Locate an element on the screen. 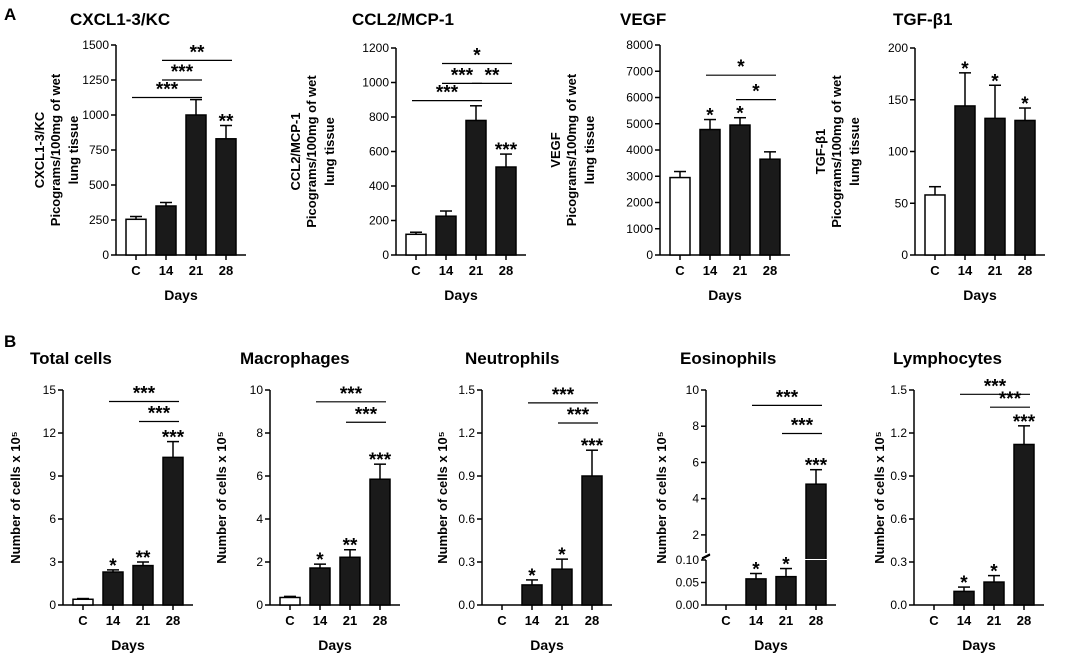 This screenshot has height=671, width=1084. y-tick-label: 0.00 is located at coordinates (688, 605).